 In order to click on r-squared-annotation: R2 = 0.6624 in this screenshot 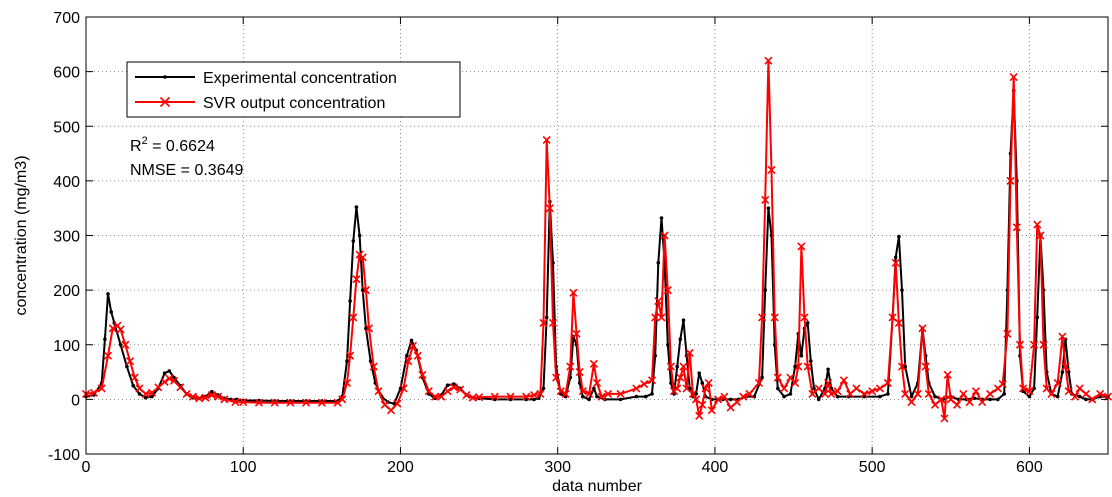, I will do `click(172, 145)`.